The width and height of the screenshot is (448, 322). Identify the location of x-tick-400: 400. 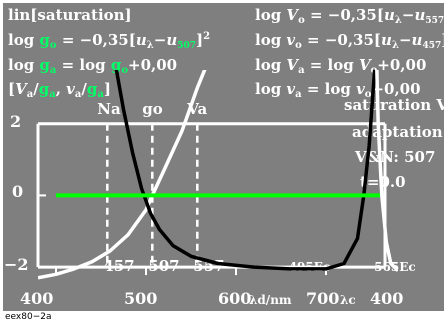
(36, 298).